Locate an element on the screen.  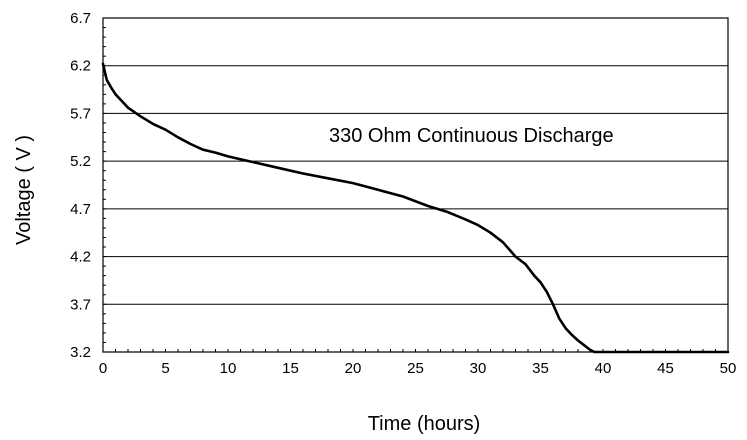
y-tick-labels: 3.2 3.7 4.2 4.7 5.2 5.7 6.2 6.7 is located at coordinates (80, 185).